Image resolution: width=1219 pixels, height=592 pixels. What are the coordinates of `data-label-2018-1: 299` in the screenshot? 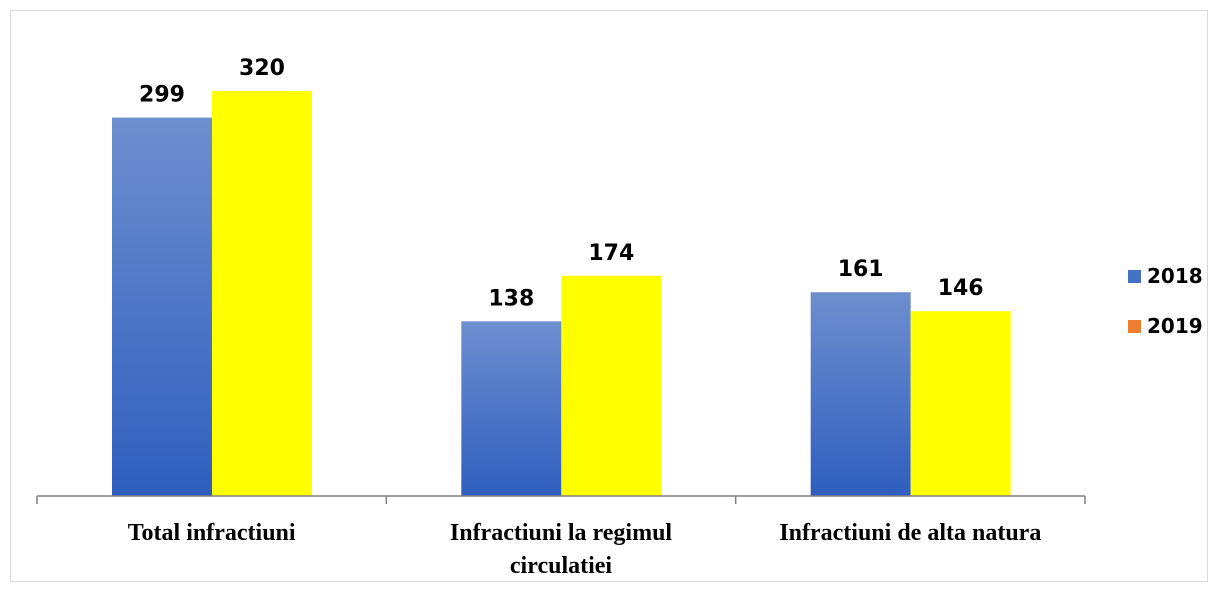 It's located at (162, 95).